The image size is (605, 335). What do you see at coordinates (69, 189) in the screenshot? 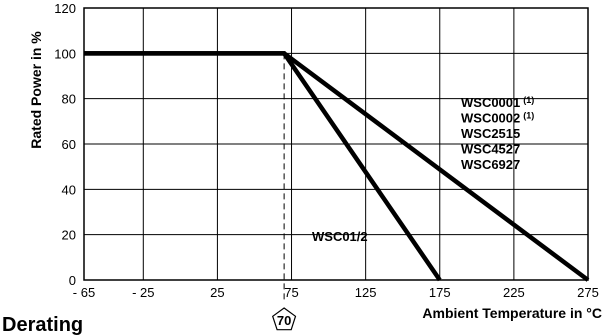
I see `y-tick-label: 40` at bounding box center [69, 189].